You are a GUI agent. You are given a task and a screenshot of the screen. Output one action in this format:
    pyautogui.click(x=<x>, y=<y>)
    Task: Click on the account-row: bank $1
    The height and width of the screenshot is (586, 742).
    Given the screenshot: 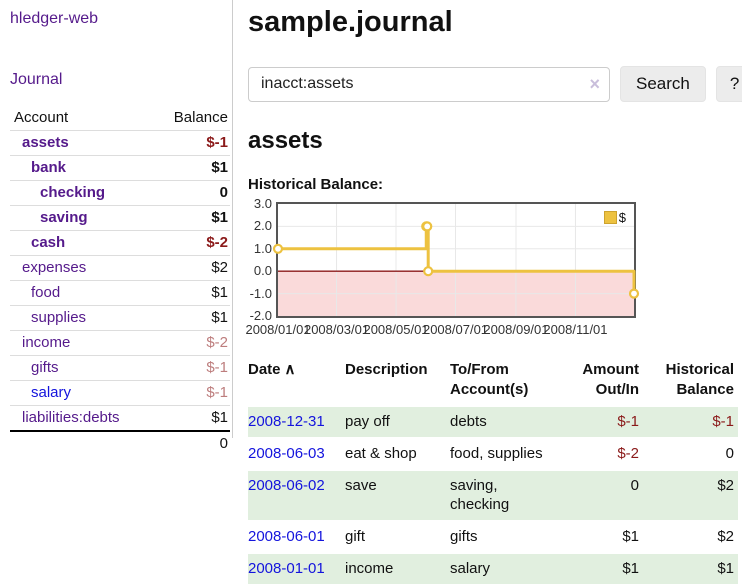 What is the action you would take?
    pyautogui.click(x=120, y=168)
    